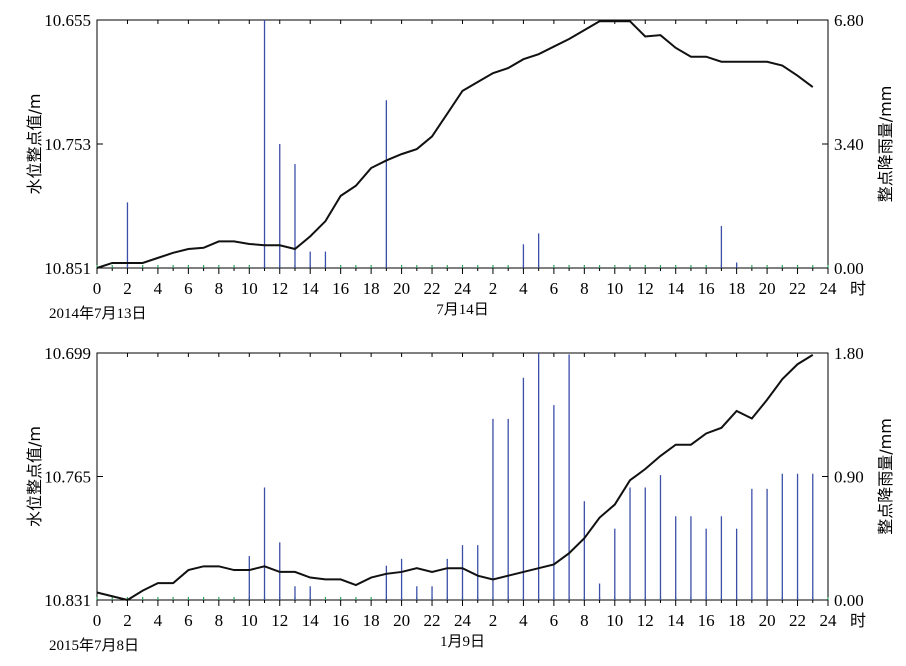  What do you see at coordinates (94, 645) in the screenshot?
I see `date-start-label: 2015年7月8日` at bounding box center [94, 645].